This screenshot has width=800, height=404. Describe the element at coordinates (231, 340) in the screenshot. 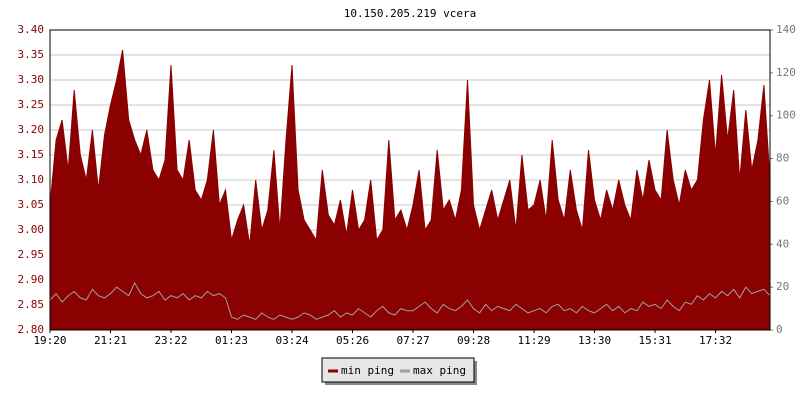

I see `x-tick-label: 01:23` at that location.